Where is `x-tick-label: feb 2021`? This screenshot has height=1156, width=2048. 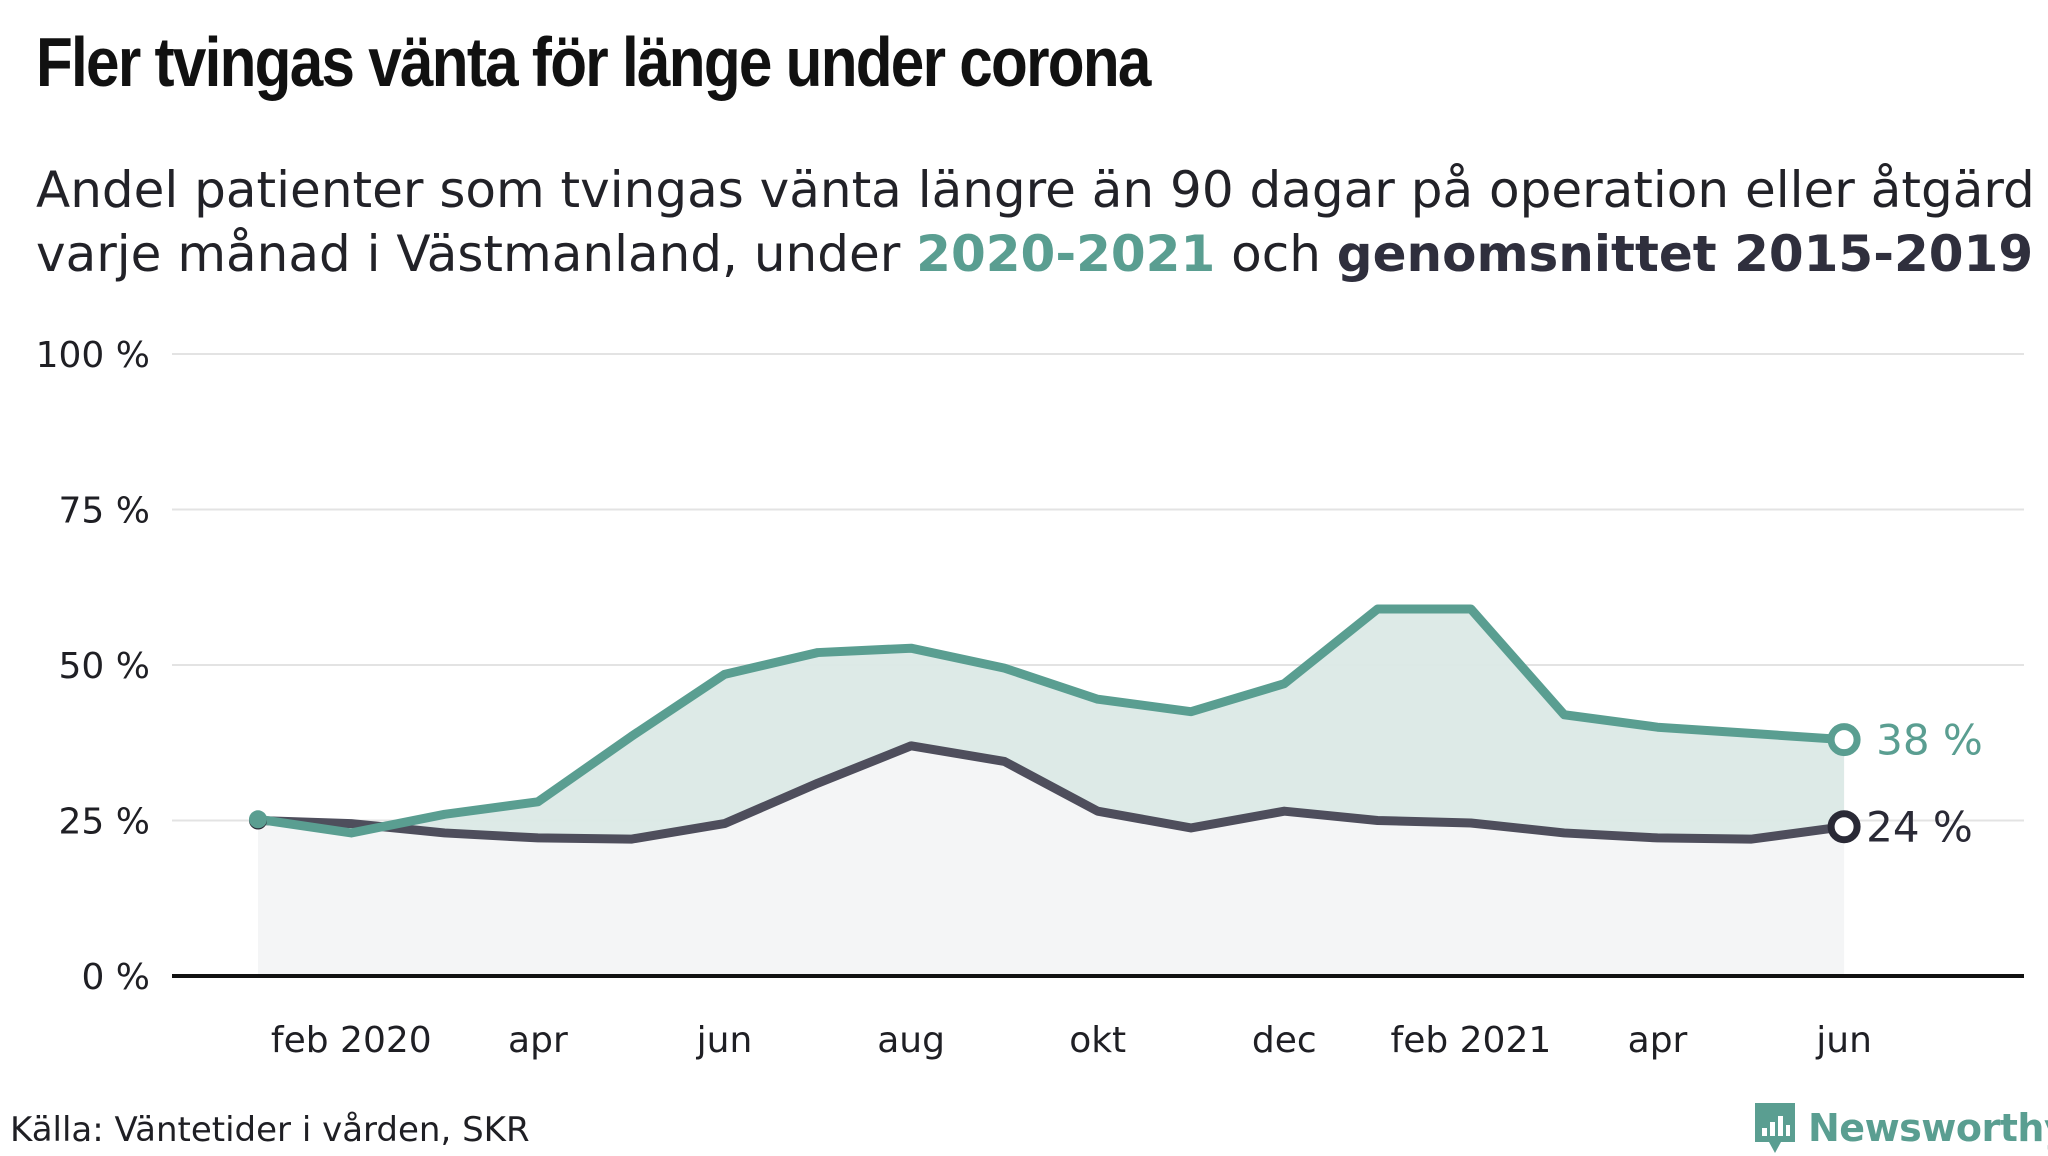 x-tick-label: feb 2021 is located at coordinates (1471, 1040).